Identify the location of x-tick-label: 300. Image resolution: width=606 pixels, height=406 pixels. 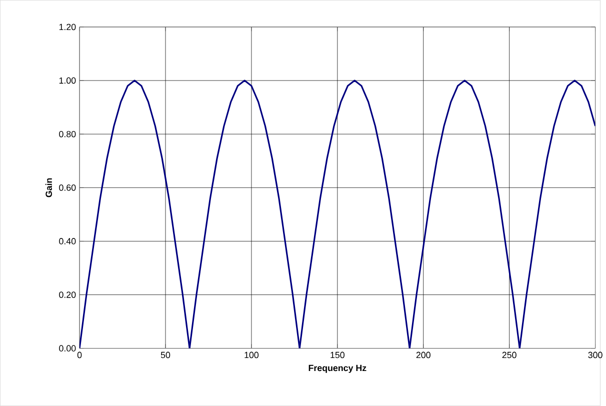
(595, 355).